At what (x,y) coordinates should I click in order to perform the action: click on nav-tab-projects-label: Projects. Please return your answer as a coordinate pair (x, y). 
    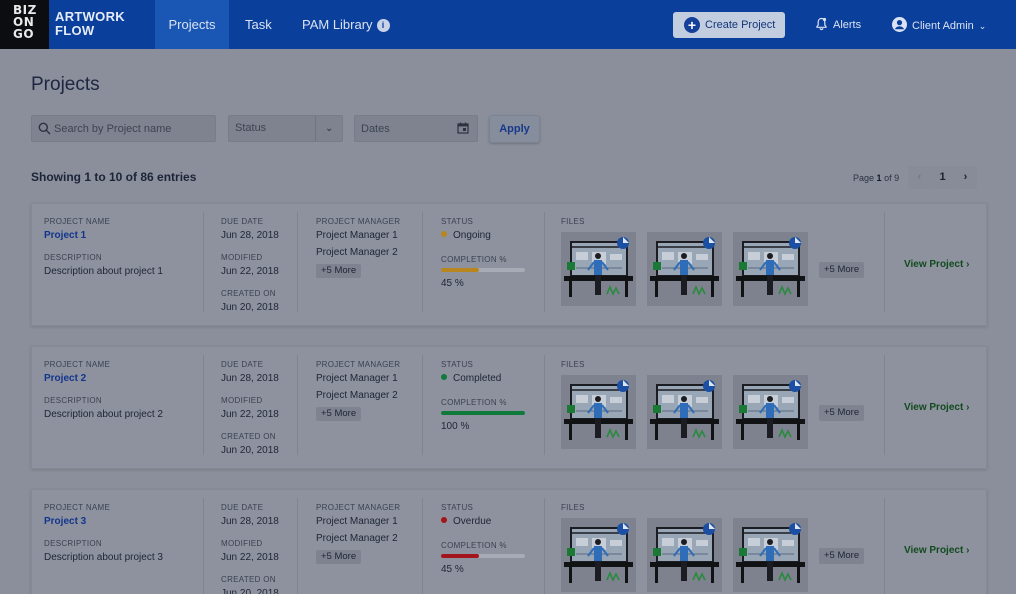
    Looking at the image, I should click on (192, 24).